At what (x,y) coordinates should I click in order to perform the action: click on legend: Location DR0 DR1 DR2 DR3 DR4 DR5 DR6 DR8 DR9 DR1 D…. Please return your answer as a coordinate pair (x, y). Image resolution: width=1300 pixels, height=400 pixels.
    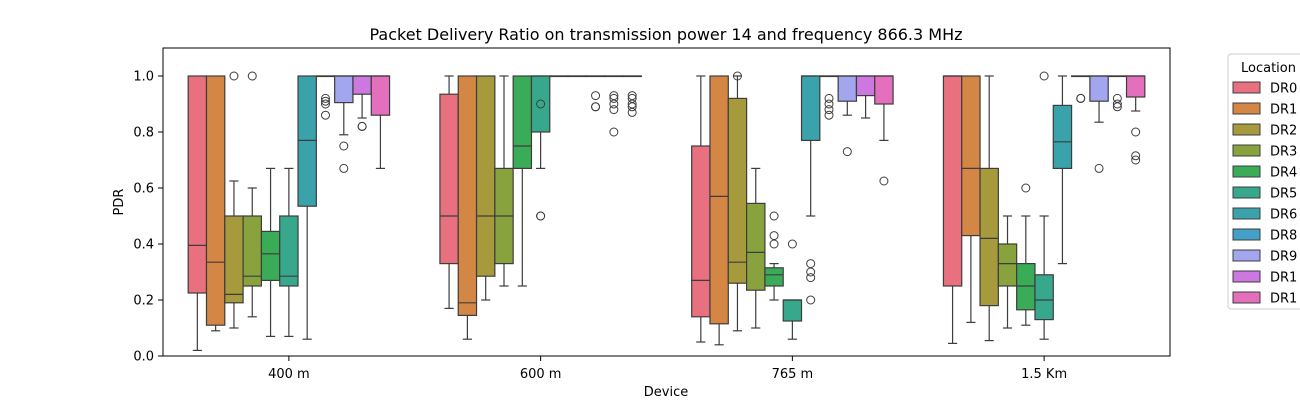
    Looking at the image, I should click on (1263, 181).